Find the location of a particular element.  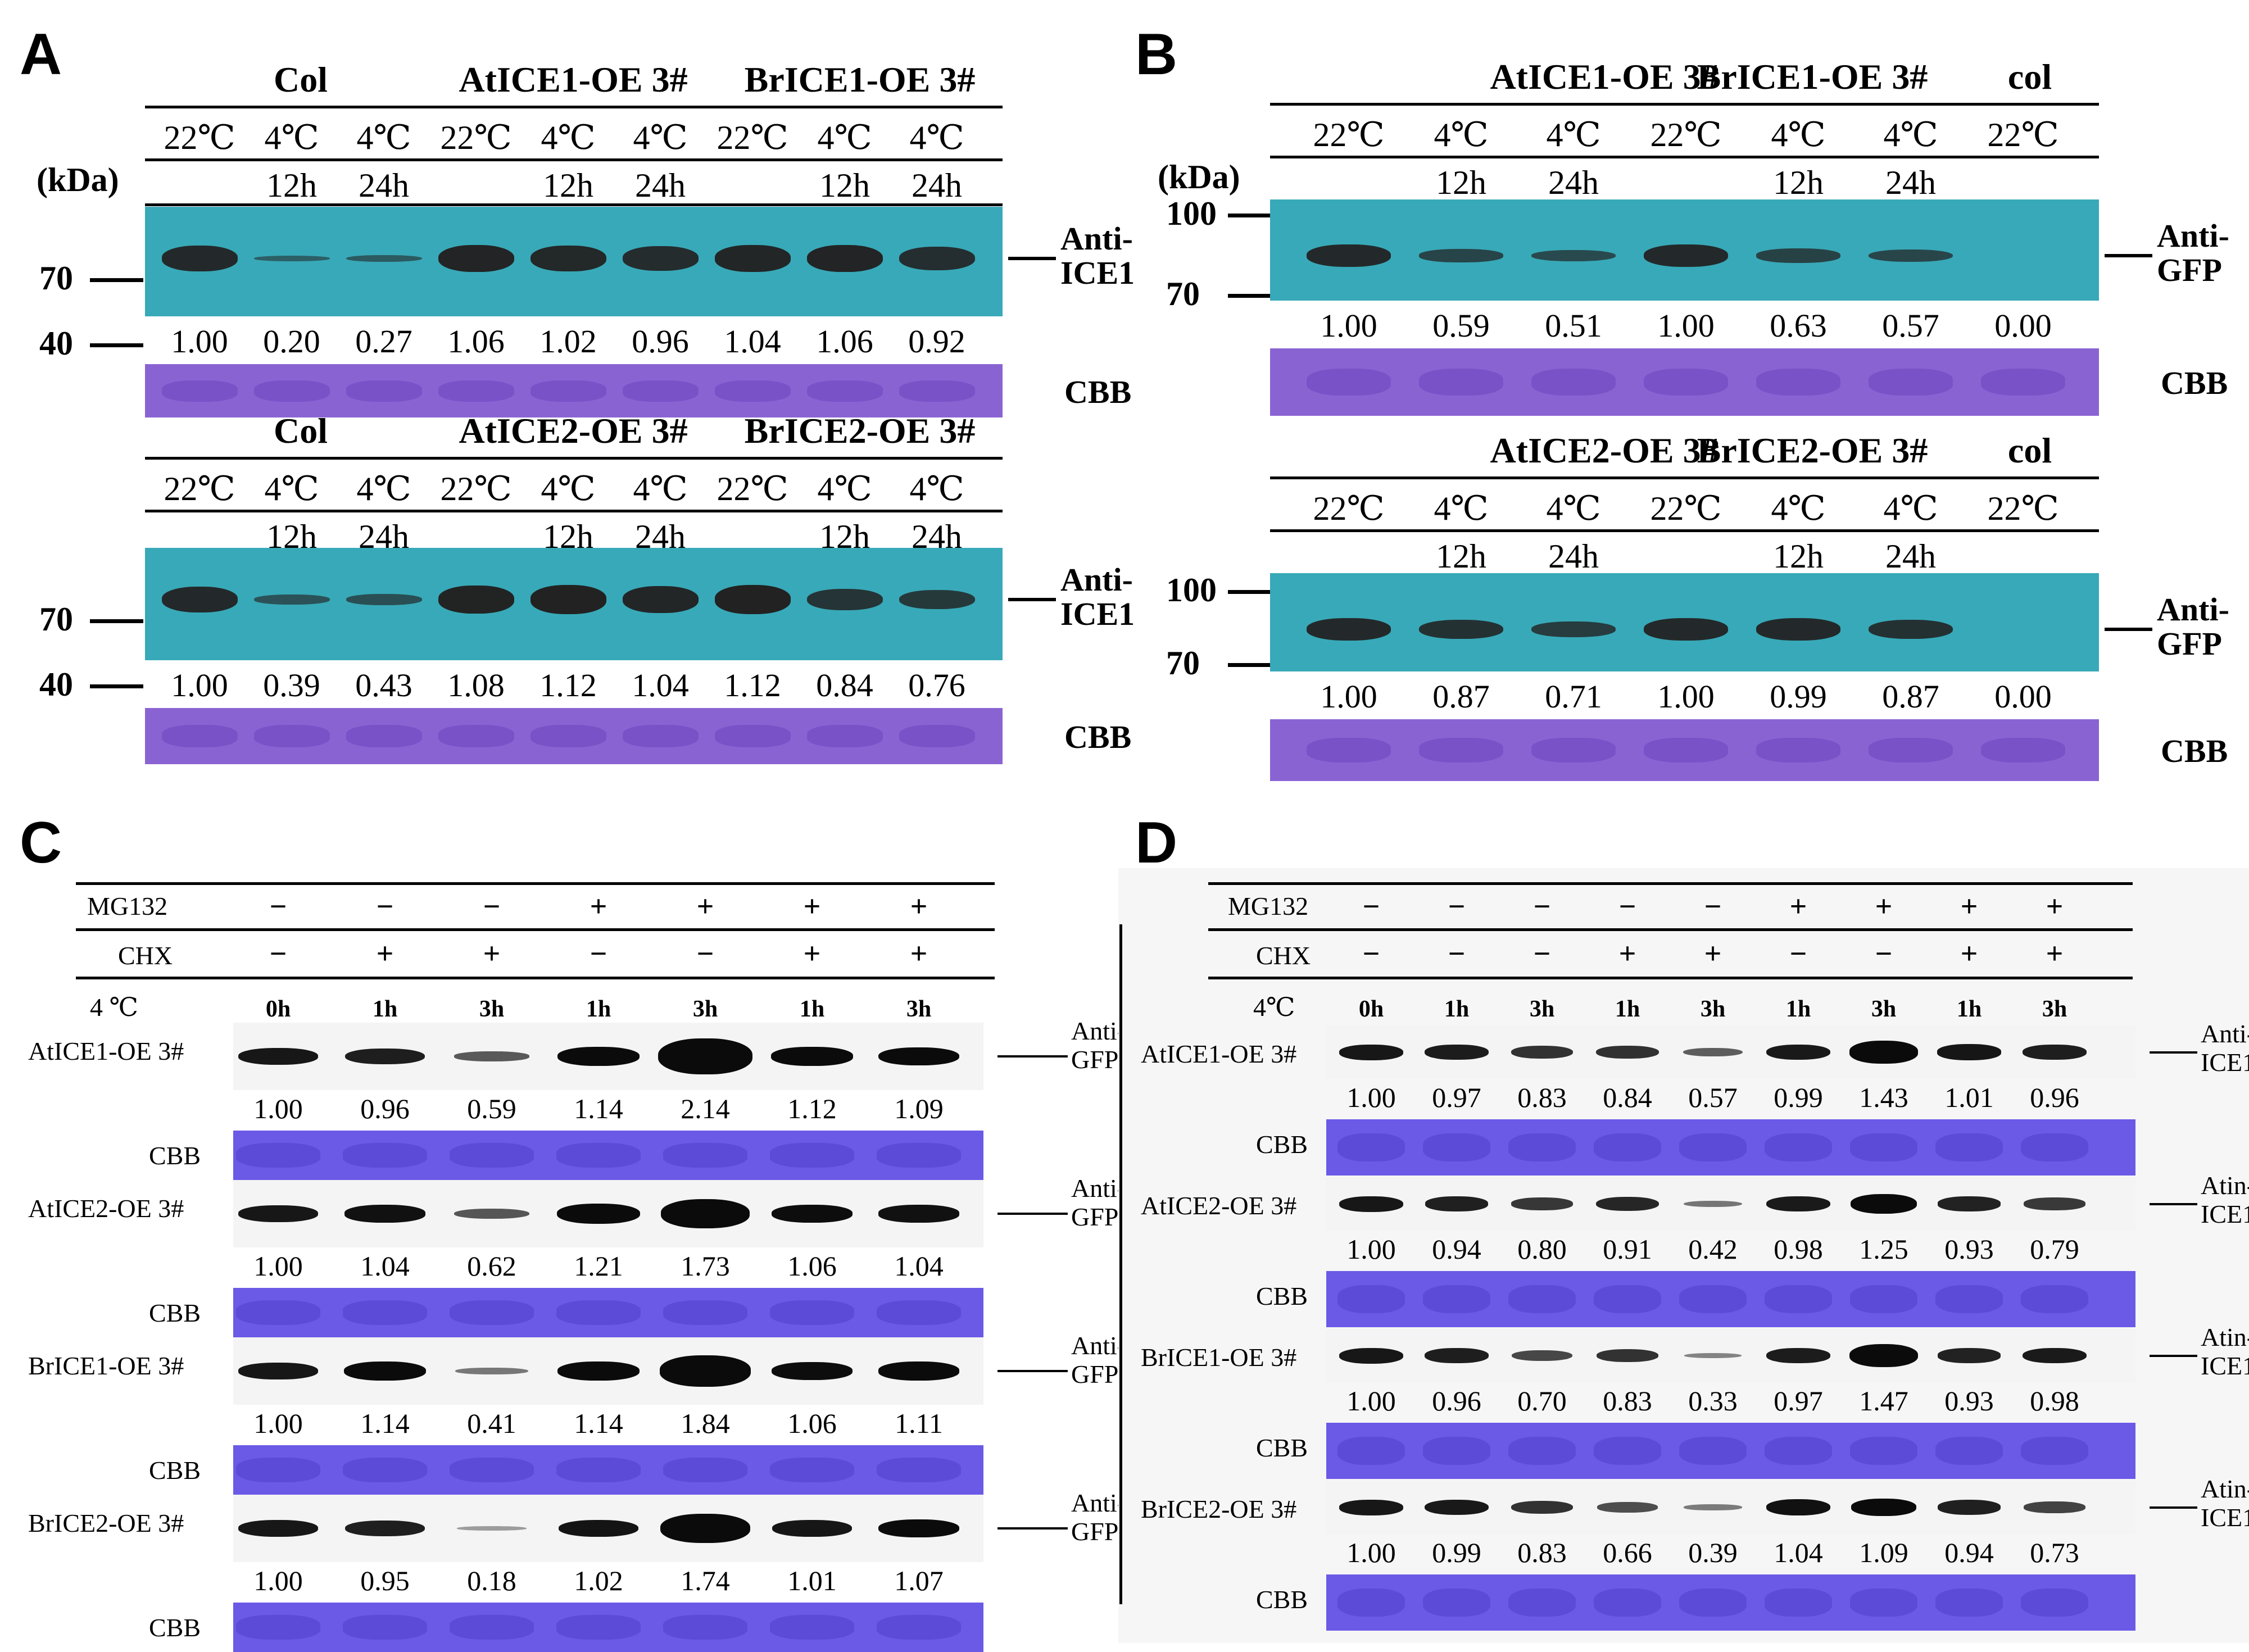

quantification-value: 0.41 is located at coordinates (491, 1423).